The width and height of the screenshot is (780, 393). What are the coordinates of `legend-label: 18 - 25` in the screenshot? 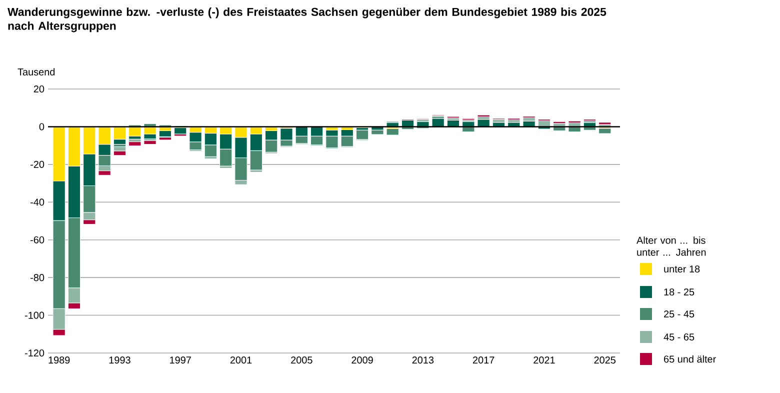 It's located at (679, 292).